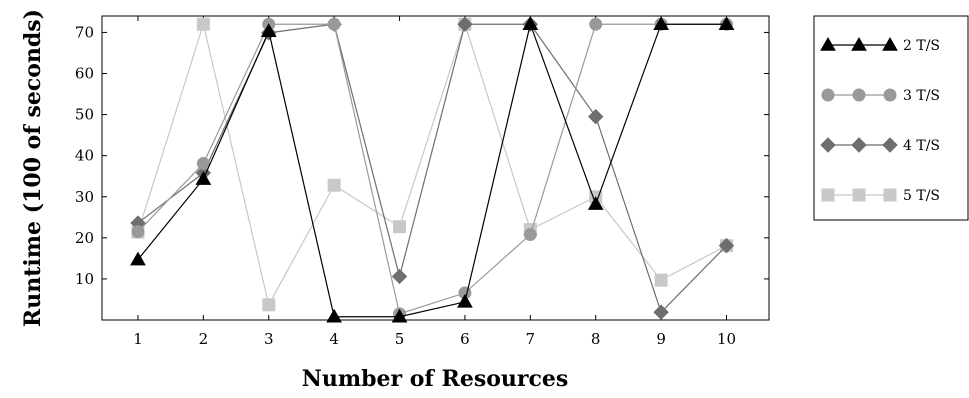  Describe the element at coordinates (84, 279) in the screenshot. I see `y-tick-label: 10` at that location.